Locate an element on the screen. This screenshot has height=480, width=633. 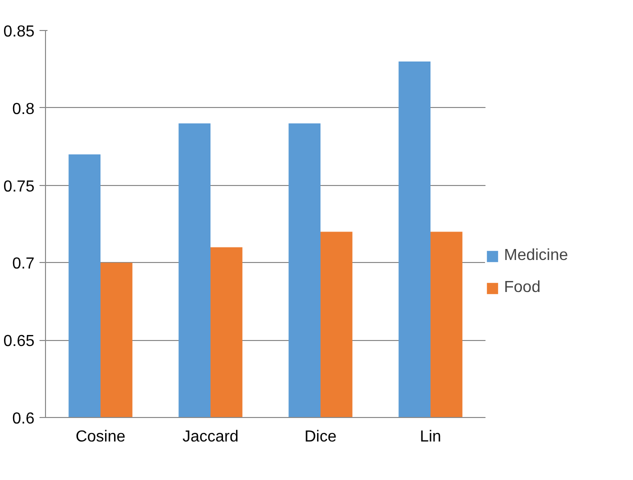
x-tick-label: Cosine is located at coordinates (101, 437).